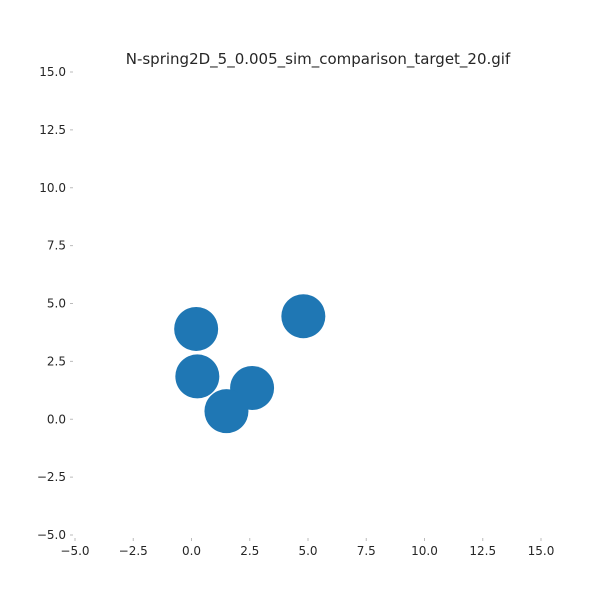 This screenshot has height=604, width=600. What do you see at coordinates (51, 477) in the screenshot?
I see `y-tick-label: −2.5` at bounding box center [51, 477].